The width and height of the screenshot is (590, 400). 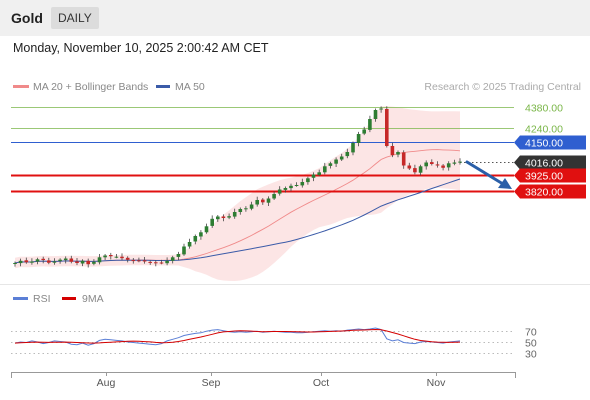 What do you see at coordinates (544, 144) in the screenshot?
I see `pivot-label: 4150.00` at bounding box center [544, 144].